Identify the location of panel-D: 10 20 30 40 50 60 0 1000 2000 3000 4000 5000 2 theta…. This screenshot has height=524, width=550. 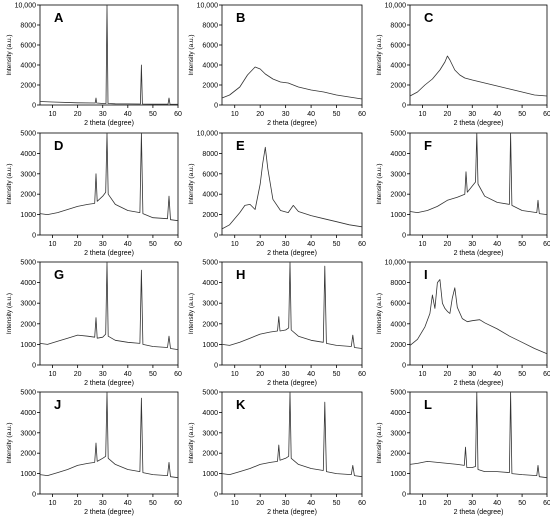
(94, 194).